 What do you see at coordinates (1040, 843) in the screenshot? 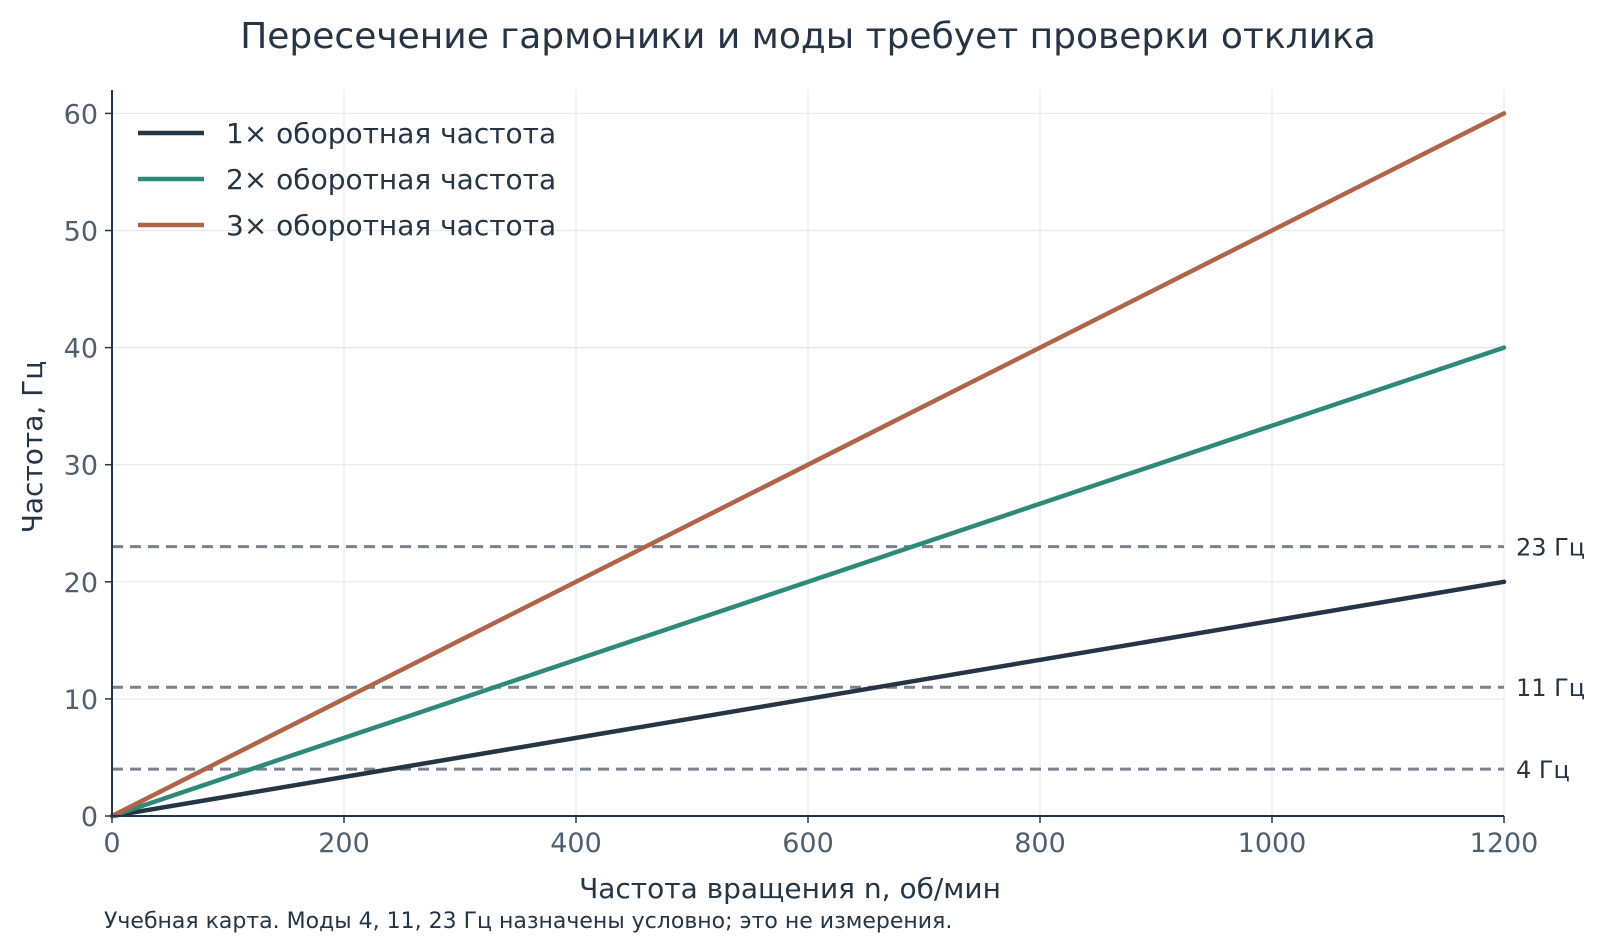
I see `x-tick-label: 800` at bounding box center [1040, 843].